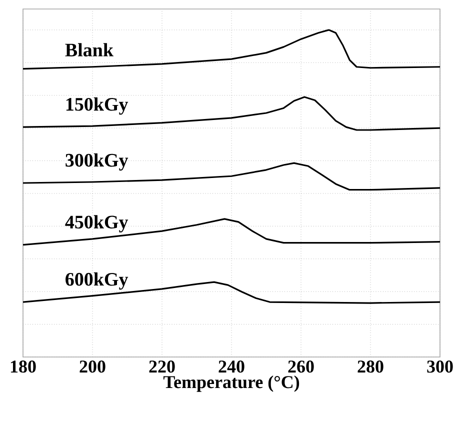 This screenshot has width=458, height=422. Describe the element at coordinates (371, 366) in the screenshot. I see `x-tick-label: 280` at that location.